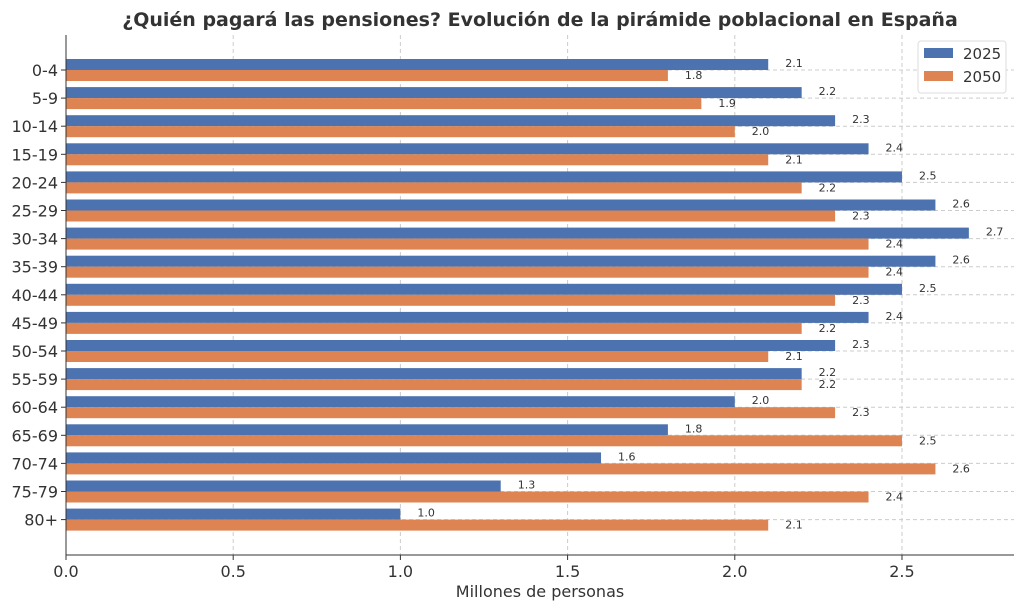 Image resolution: width=1024 pixels, height=615 pixels. I want to click on x-tick-label: 1.5, so click(567, 571).